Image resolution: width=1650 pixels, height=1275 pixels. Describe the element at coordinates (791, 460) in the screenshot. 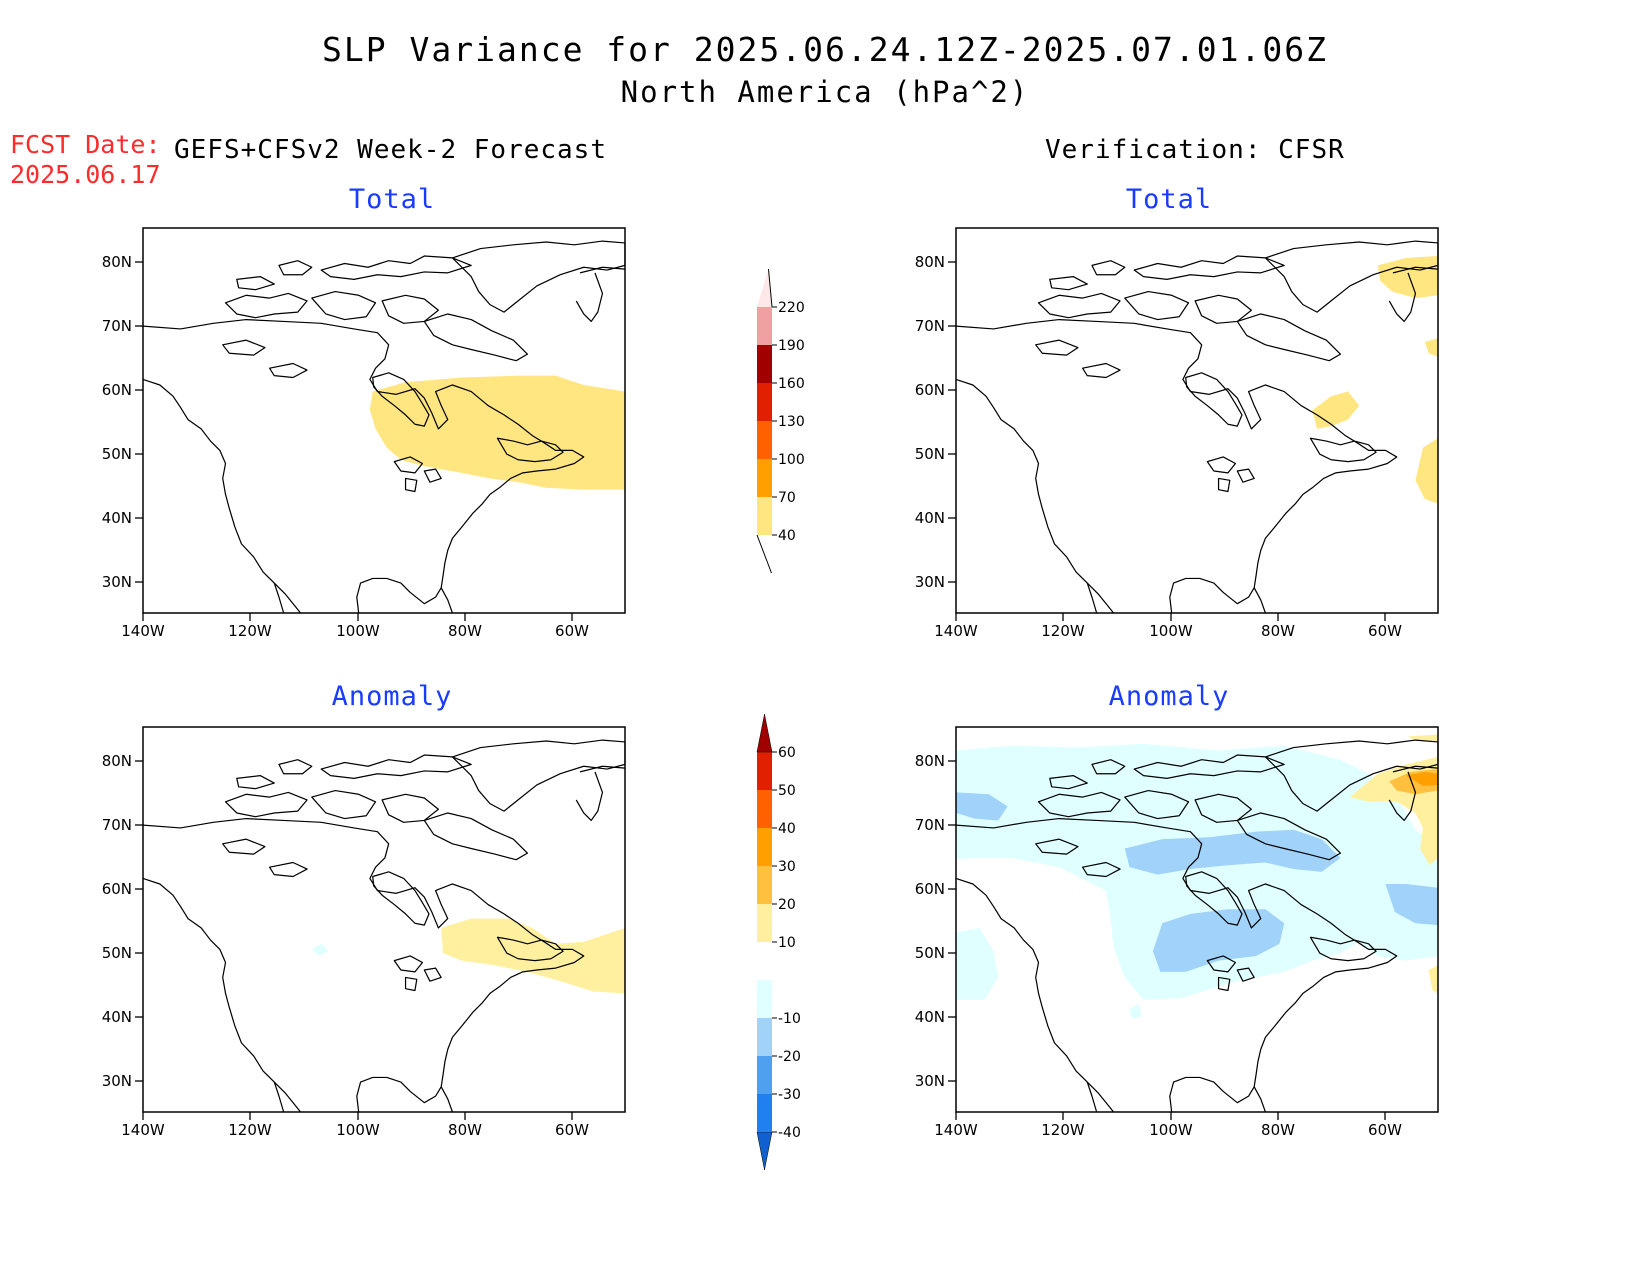

I see `colorbar-total-label: 100` at that location.